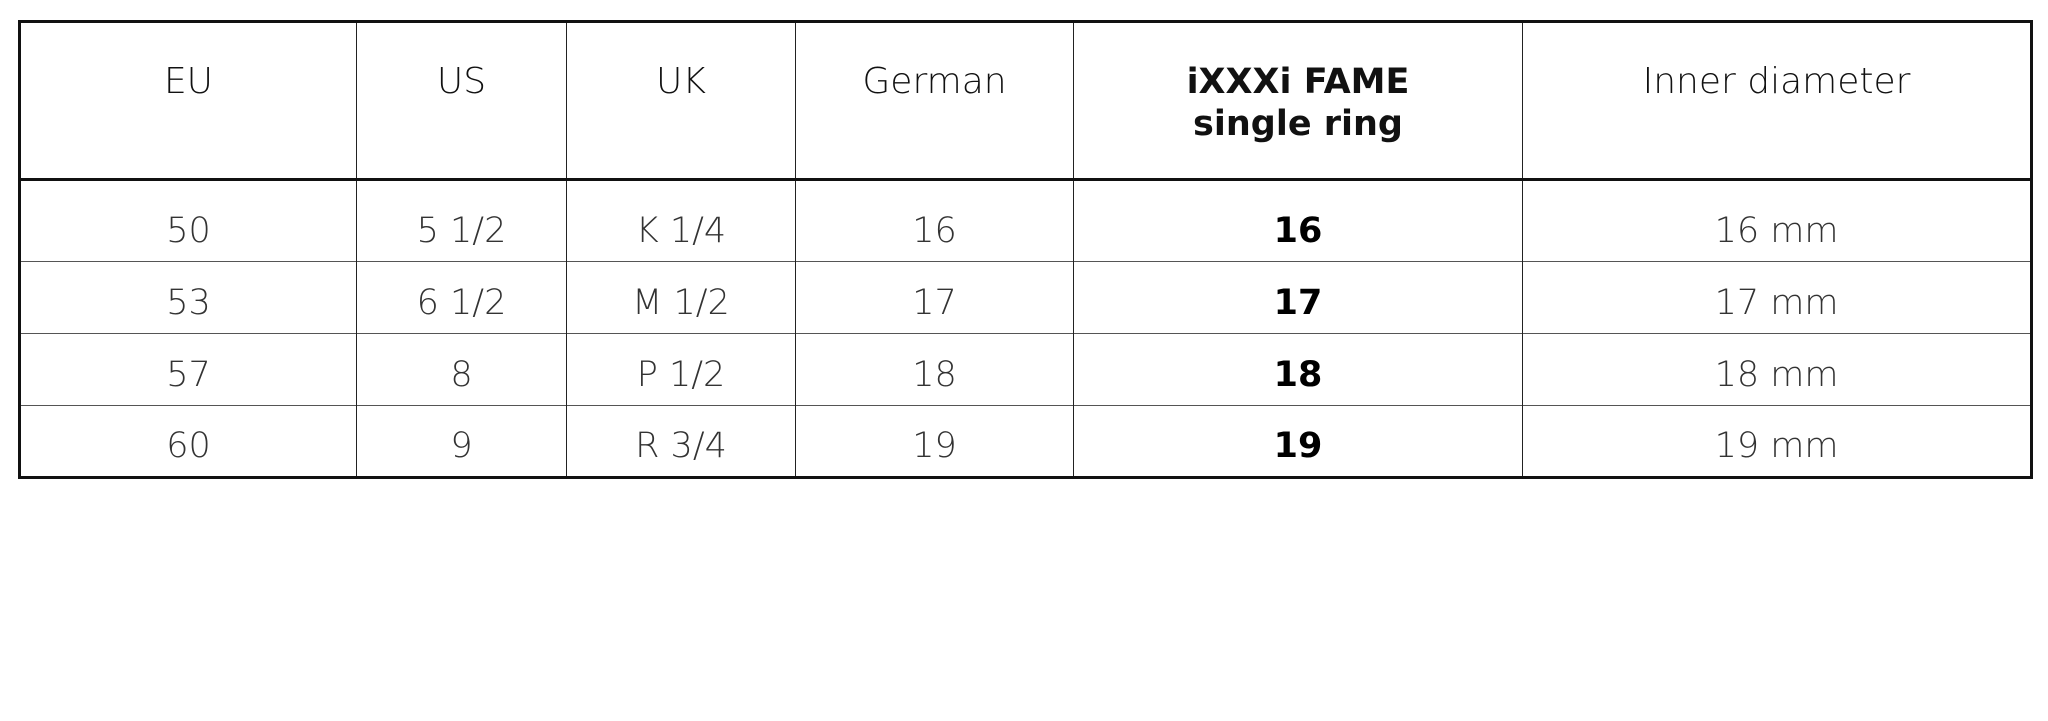 This screenshot has width=2048, height=721. What do you see at coordinates (1777, 441) in the screenshot?
I see `cell-inner-diameter: 19 mm` at bounding box center [1777, 441].